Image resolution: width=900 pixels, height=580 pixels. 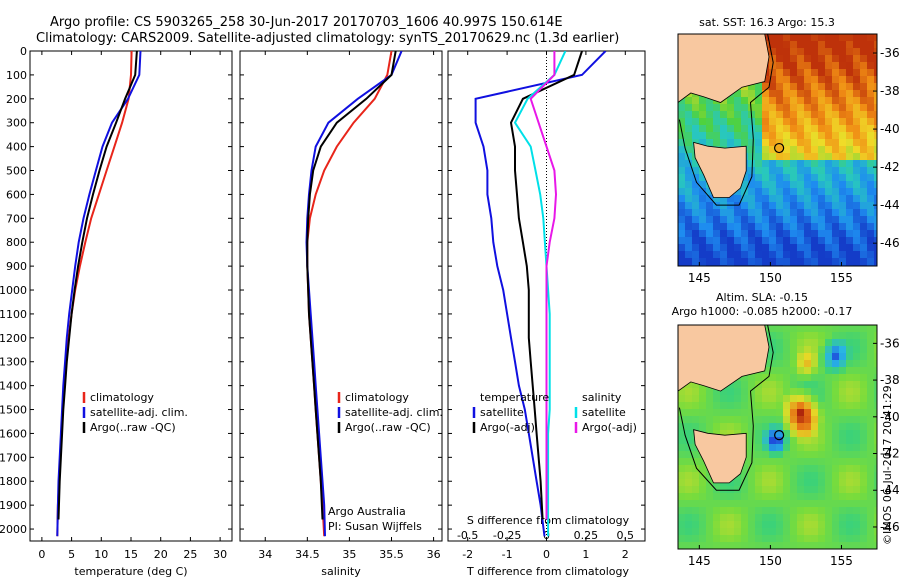 What do you see at coordinates (13, 290) in the screenshot?
I see `y-tick-label: 1000` at bounding box center [13, 290].